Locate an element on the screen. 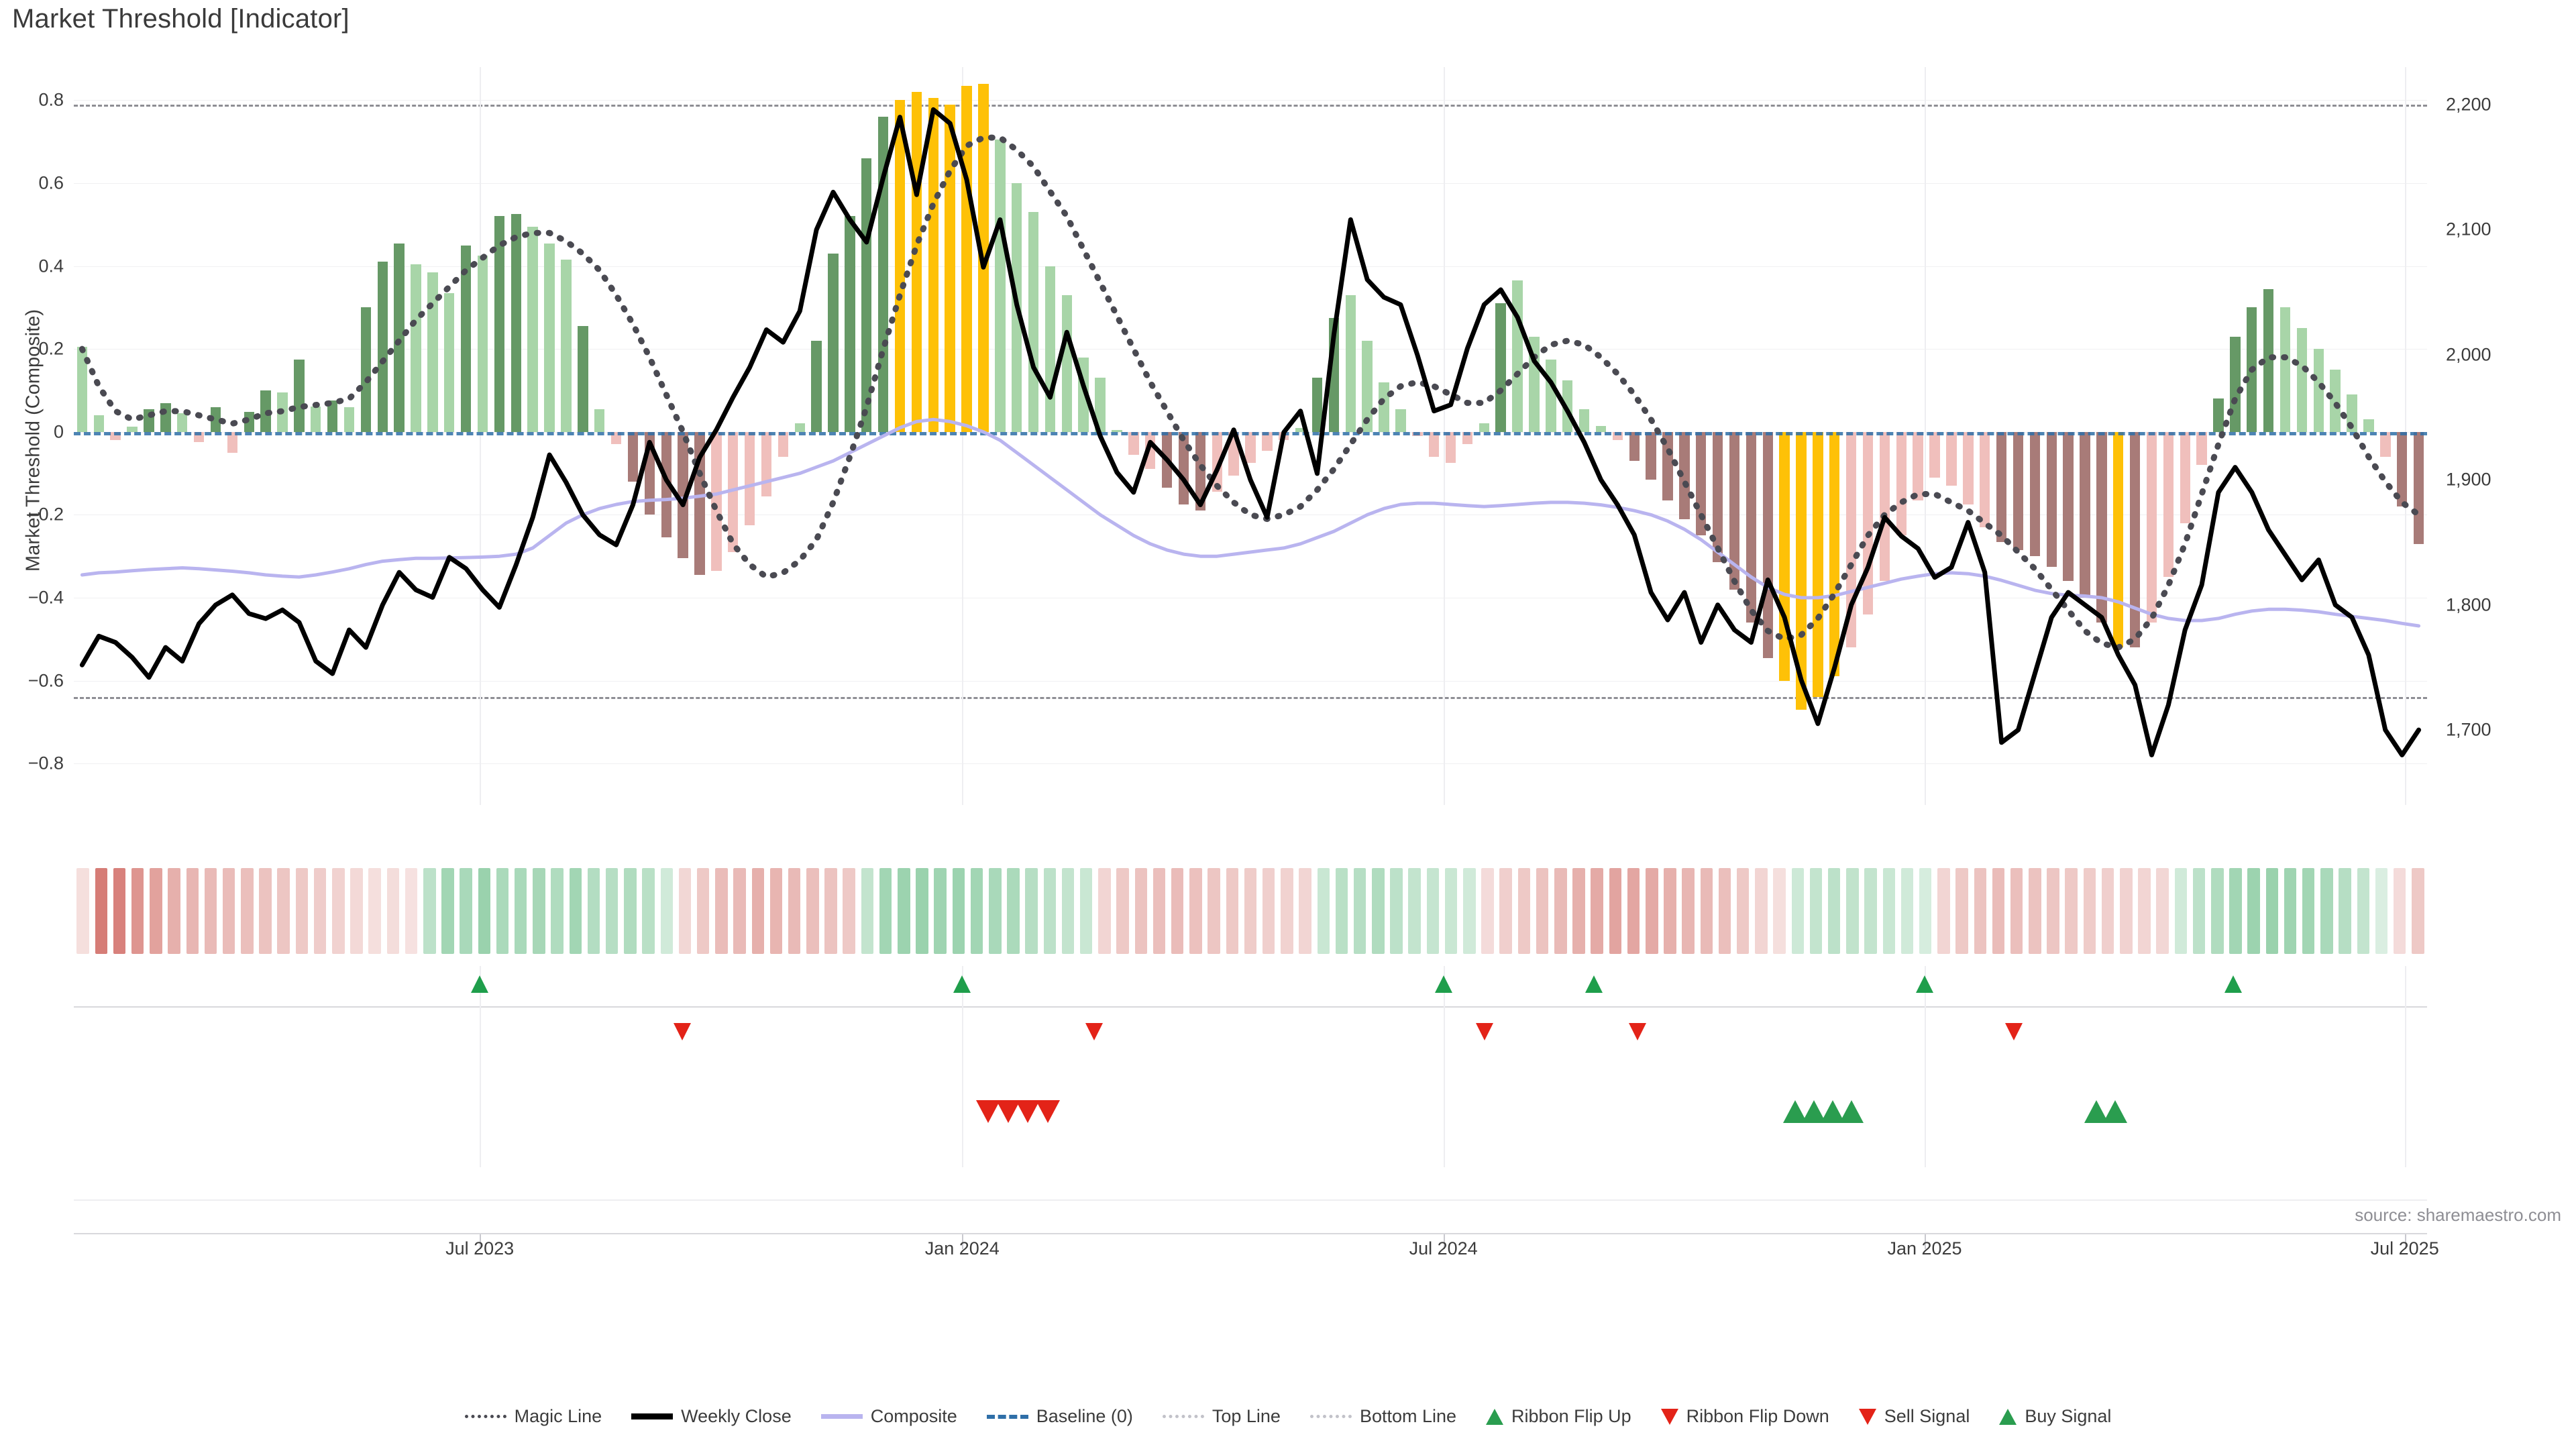 This screenshot has width=2576, height=1449. legend-item: Baseline (0) is located at coordinates (1059, 1416).